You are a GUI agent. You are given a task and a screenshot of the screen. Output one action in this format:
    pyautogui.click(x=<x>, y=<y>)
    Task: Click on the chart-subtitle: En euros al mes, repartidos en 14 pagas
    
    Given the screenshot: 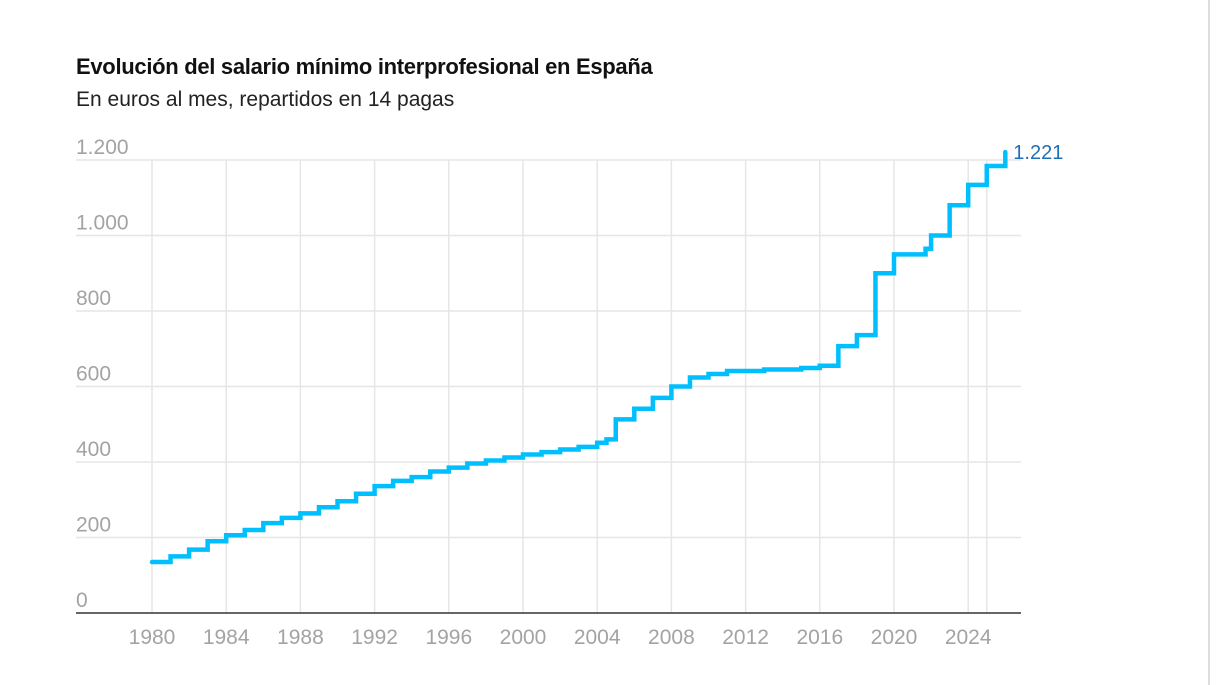 What is the action you would take?
    pyautogui.click(x=265, y=99)
    